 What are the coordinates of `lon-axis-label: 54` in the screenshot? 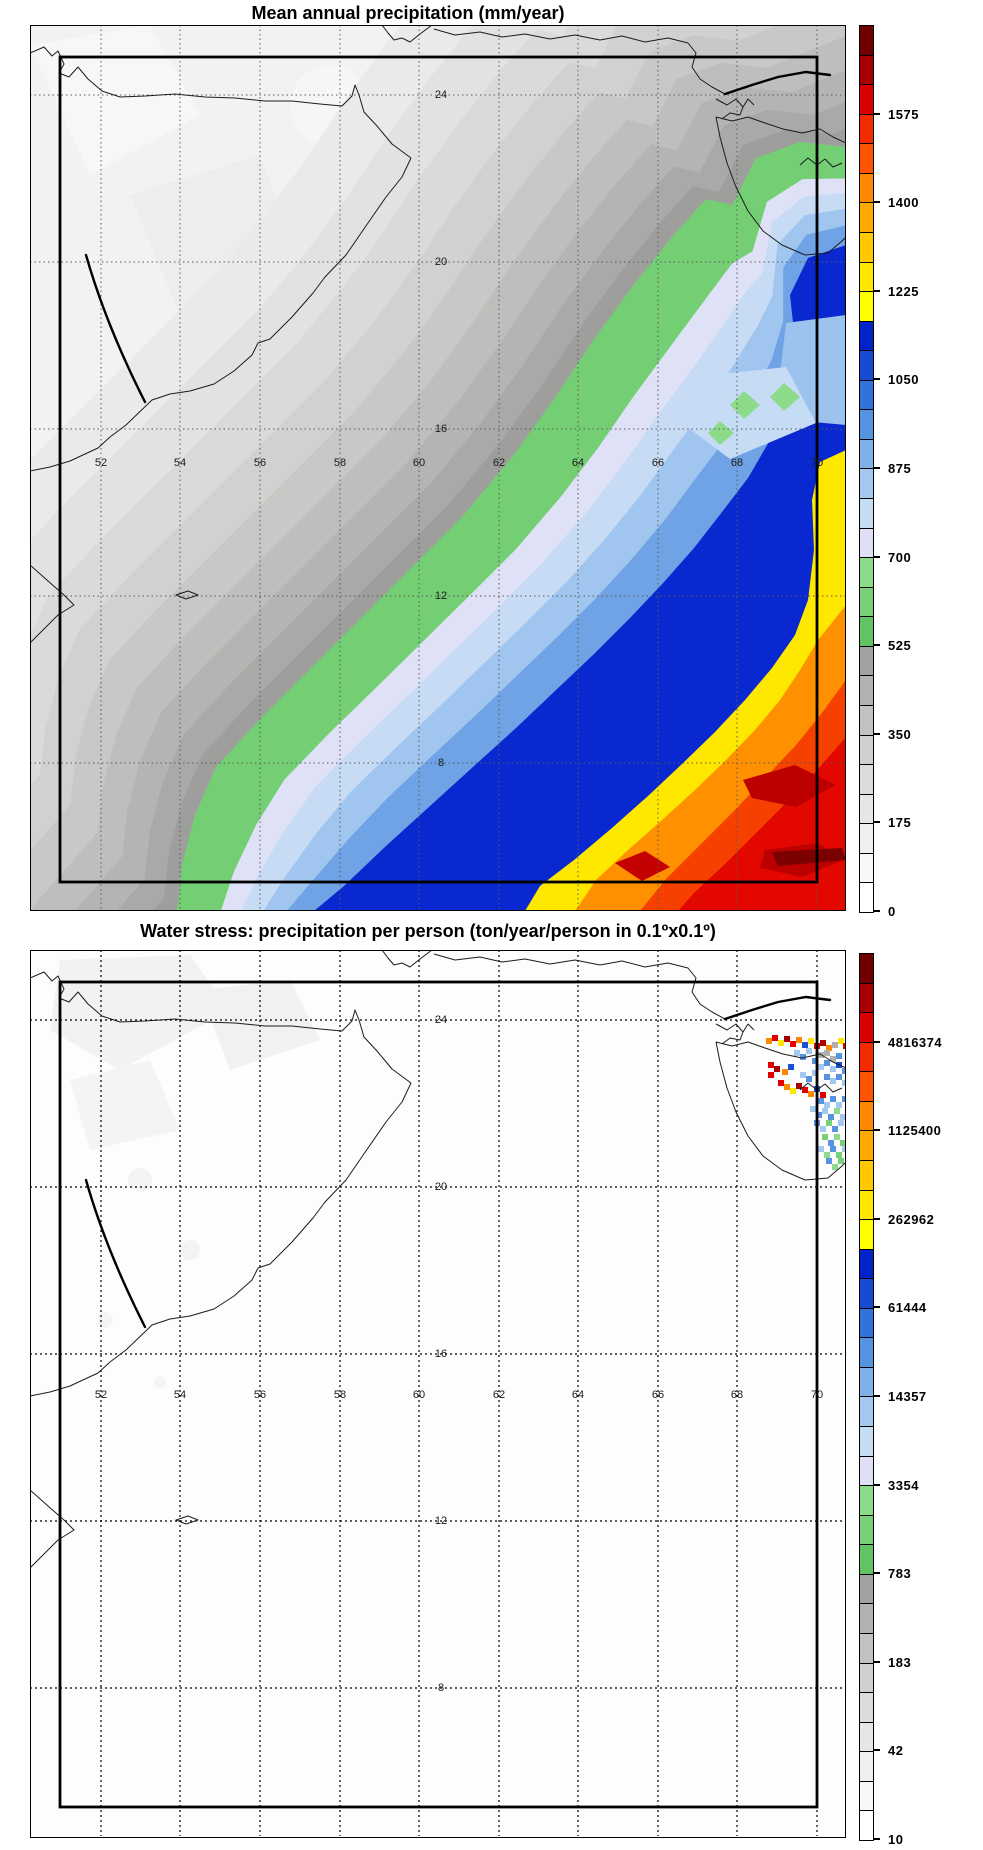 It's located at (180, 463).